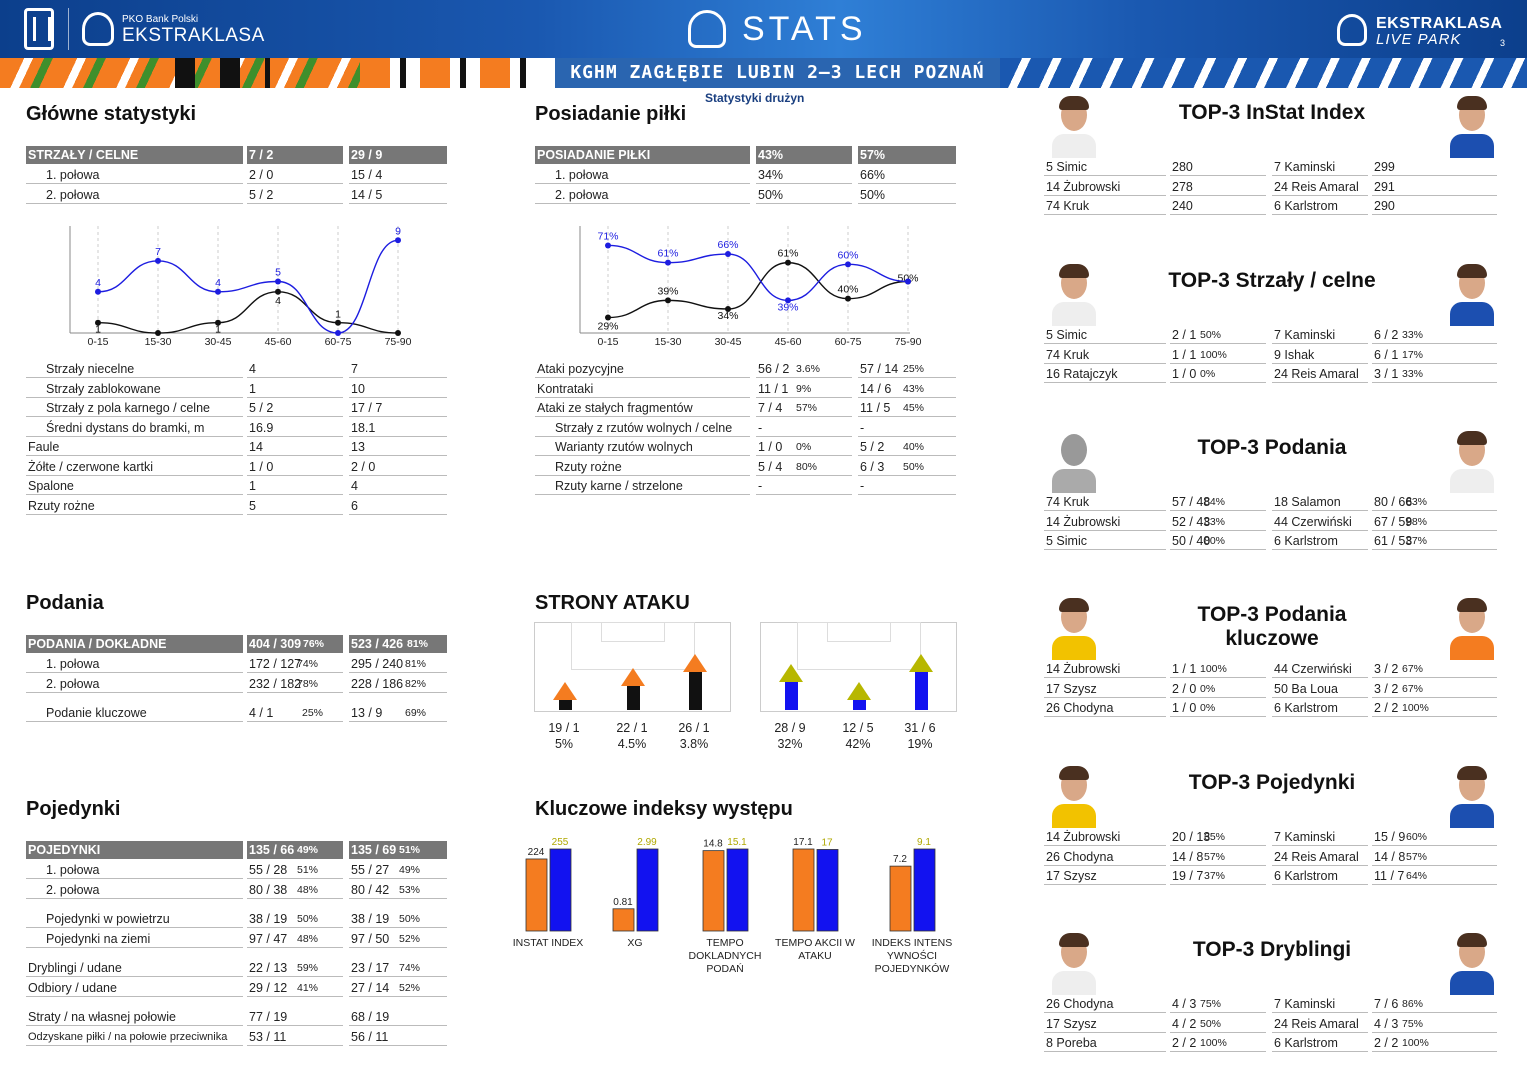  Describe the element at coordinates (1188, 876) in the screenshot. I see `cell-value: 19 / 7` at that location.